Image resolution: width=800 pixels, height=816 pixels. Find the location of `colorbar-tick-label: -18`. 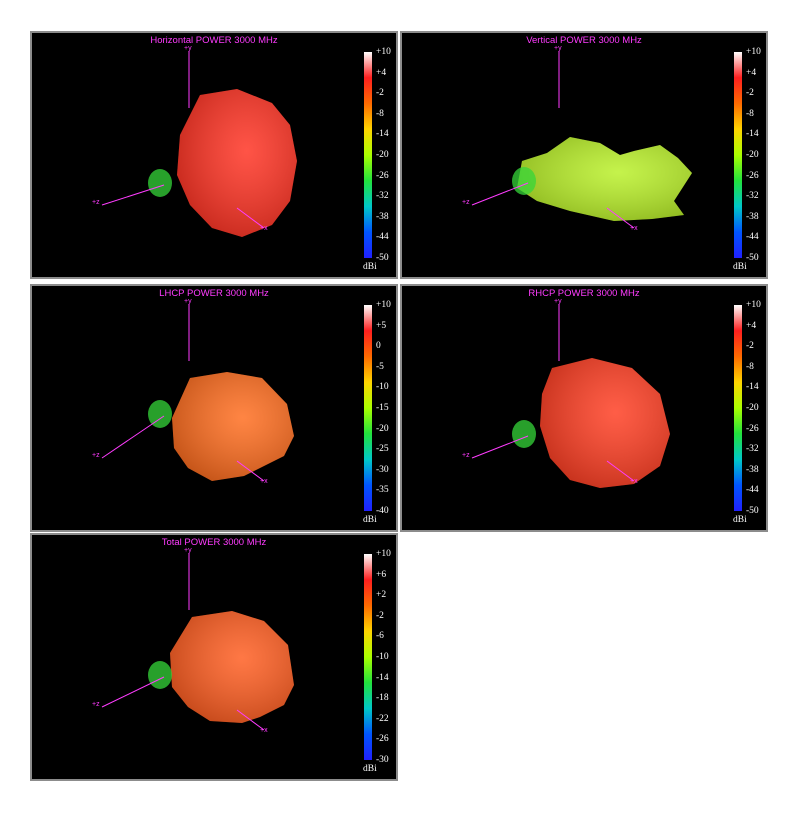

colorbar-tick-label: -18 is located at coordinates (382, 698).